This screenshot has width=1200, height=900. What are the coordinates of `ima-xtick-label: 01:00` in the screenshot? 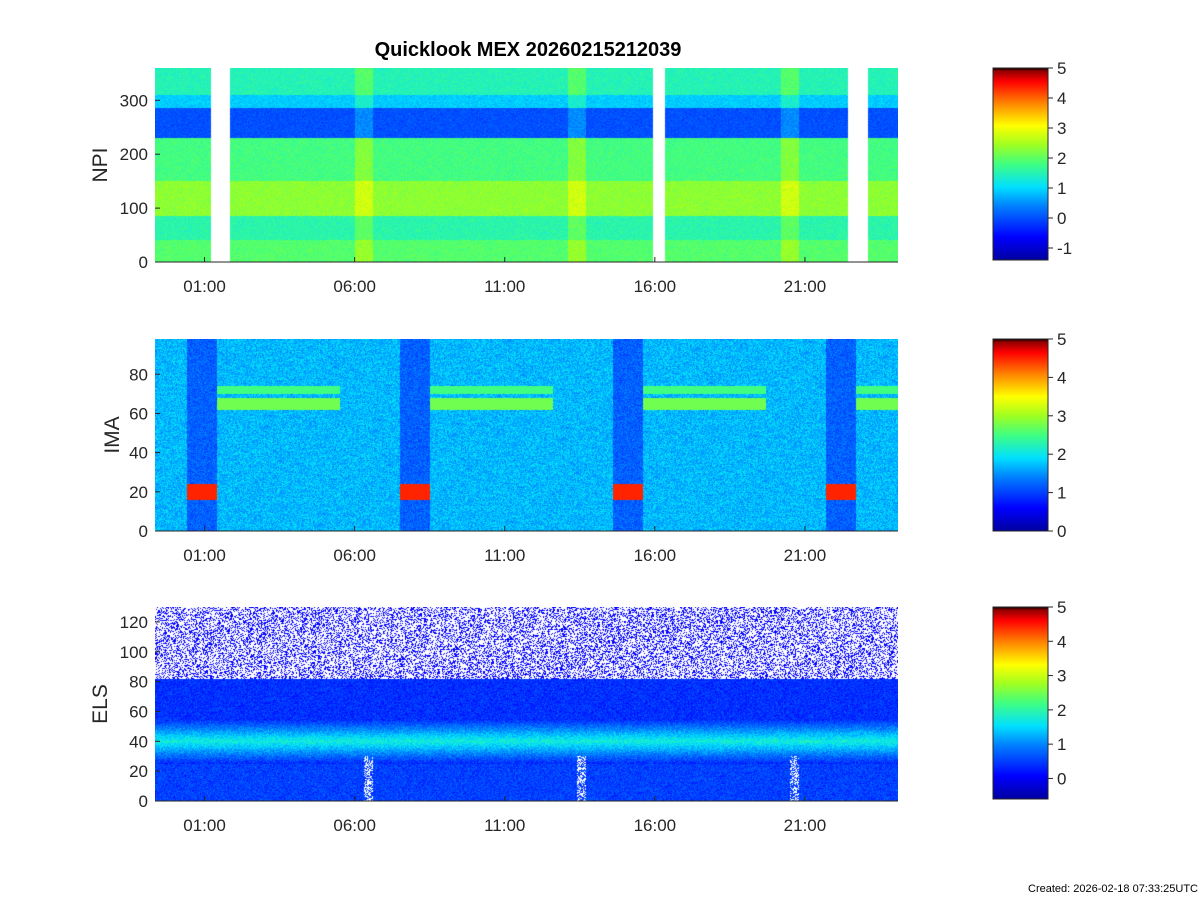 It's located at (204, 555).